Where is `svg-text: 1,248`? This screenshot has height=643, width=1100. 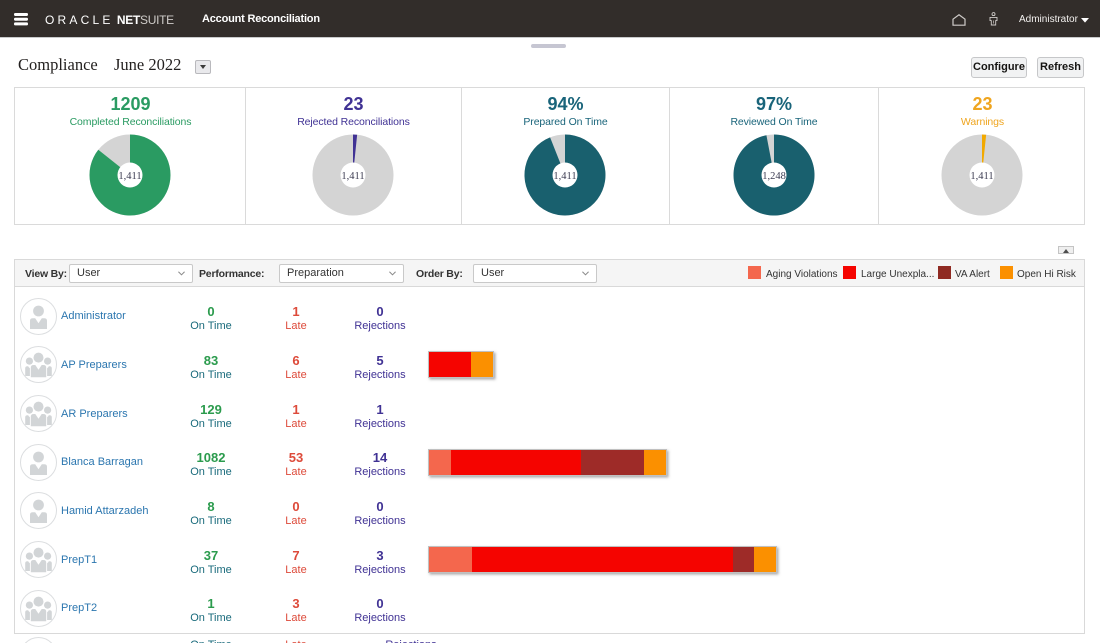
svg-text: 1,248 is located at coordinates (774, 176).